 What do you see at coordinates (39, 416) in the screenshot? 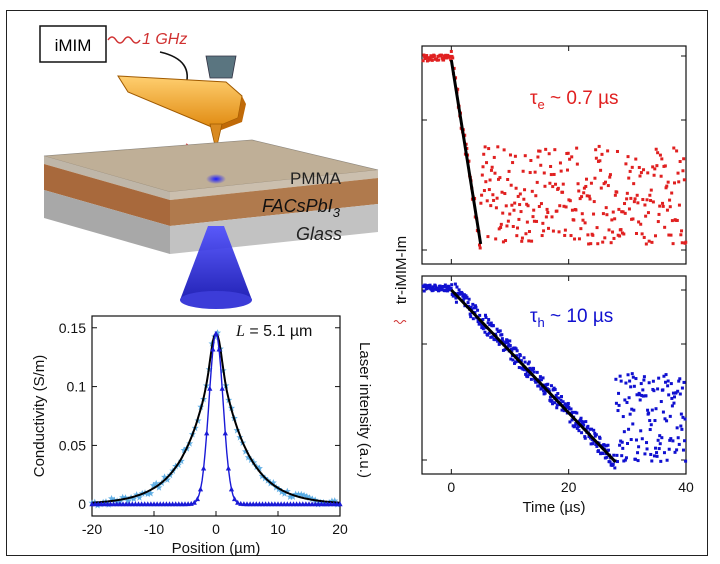
I see `conductivity-y-label: Conductivity (S/m)` at bounding box center [39, 416].